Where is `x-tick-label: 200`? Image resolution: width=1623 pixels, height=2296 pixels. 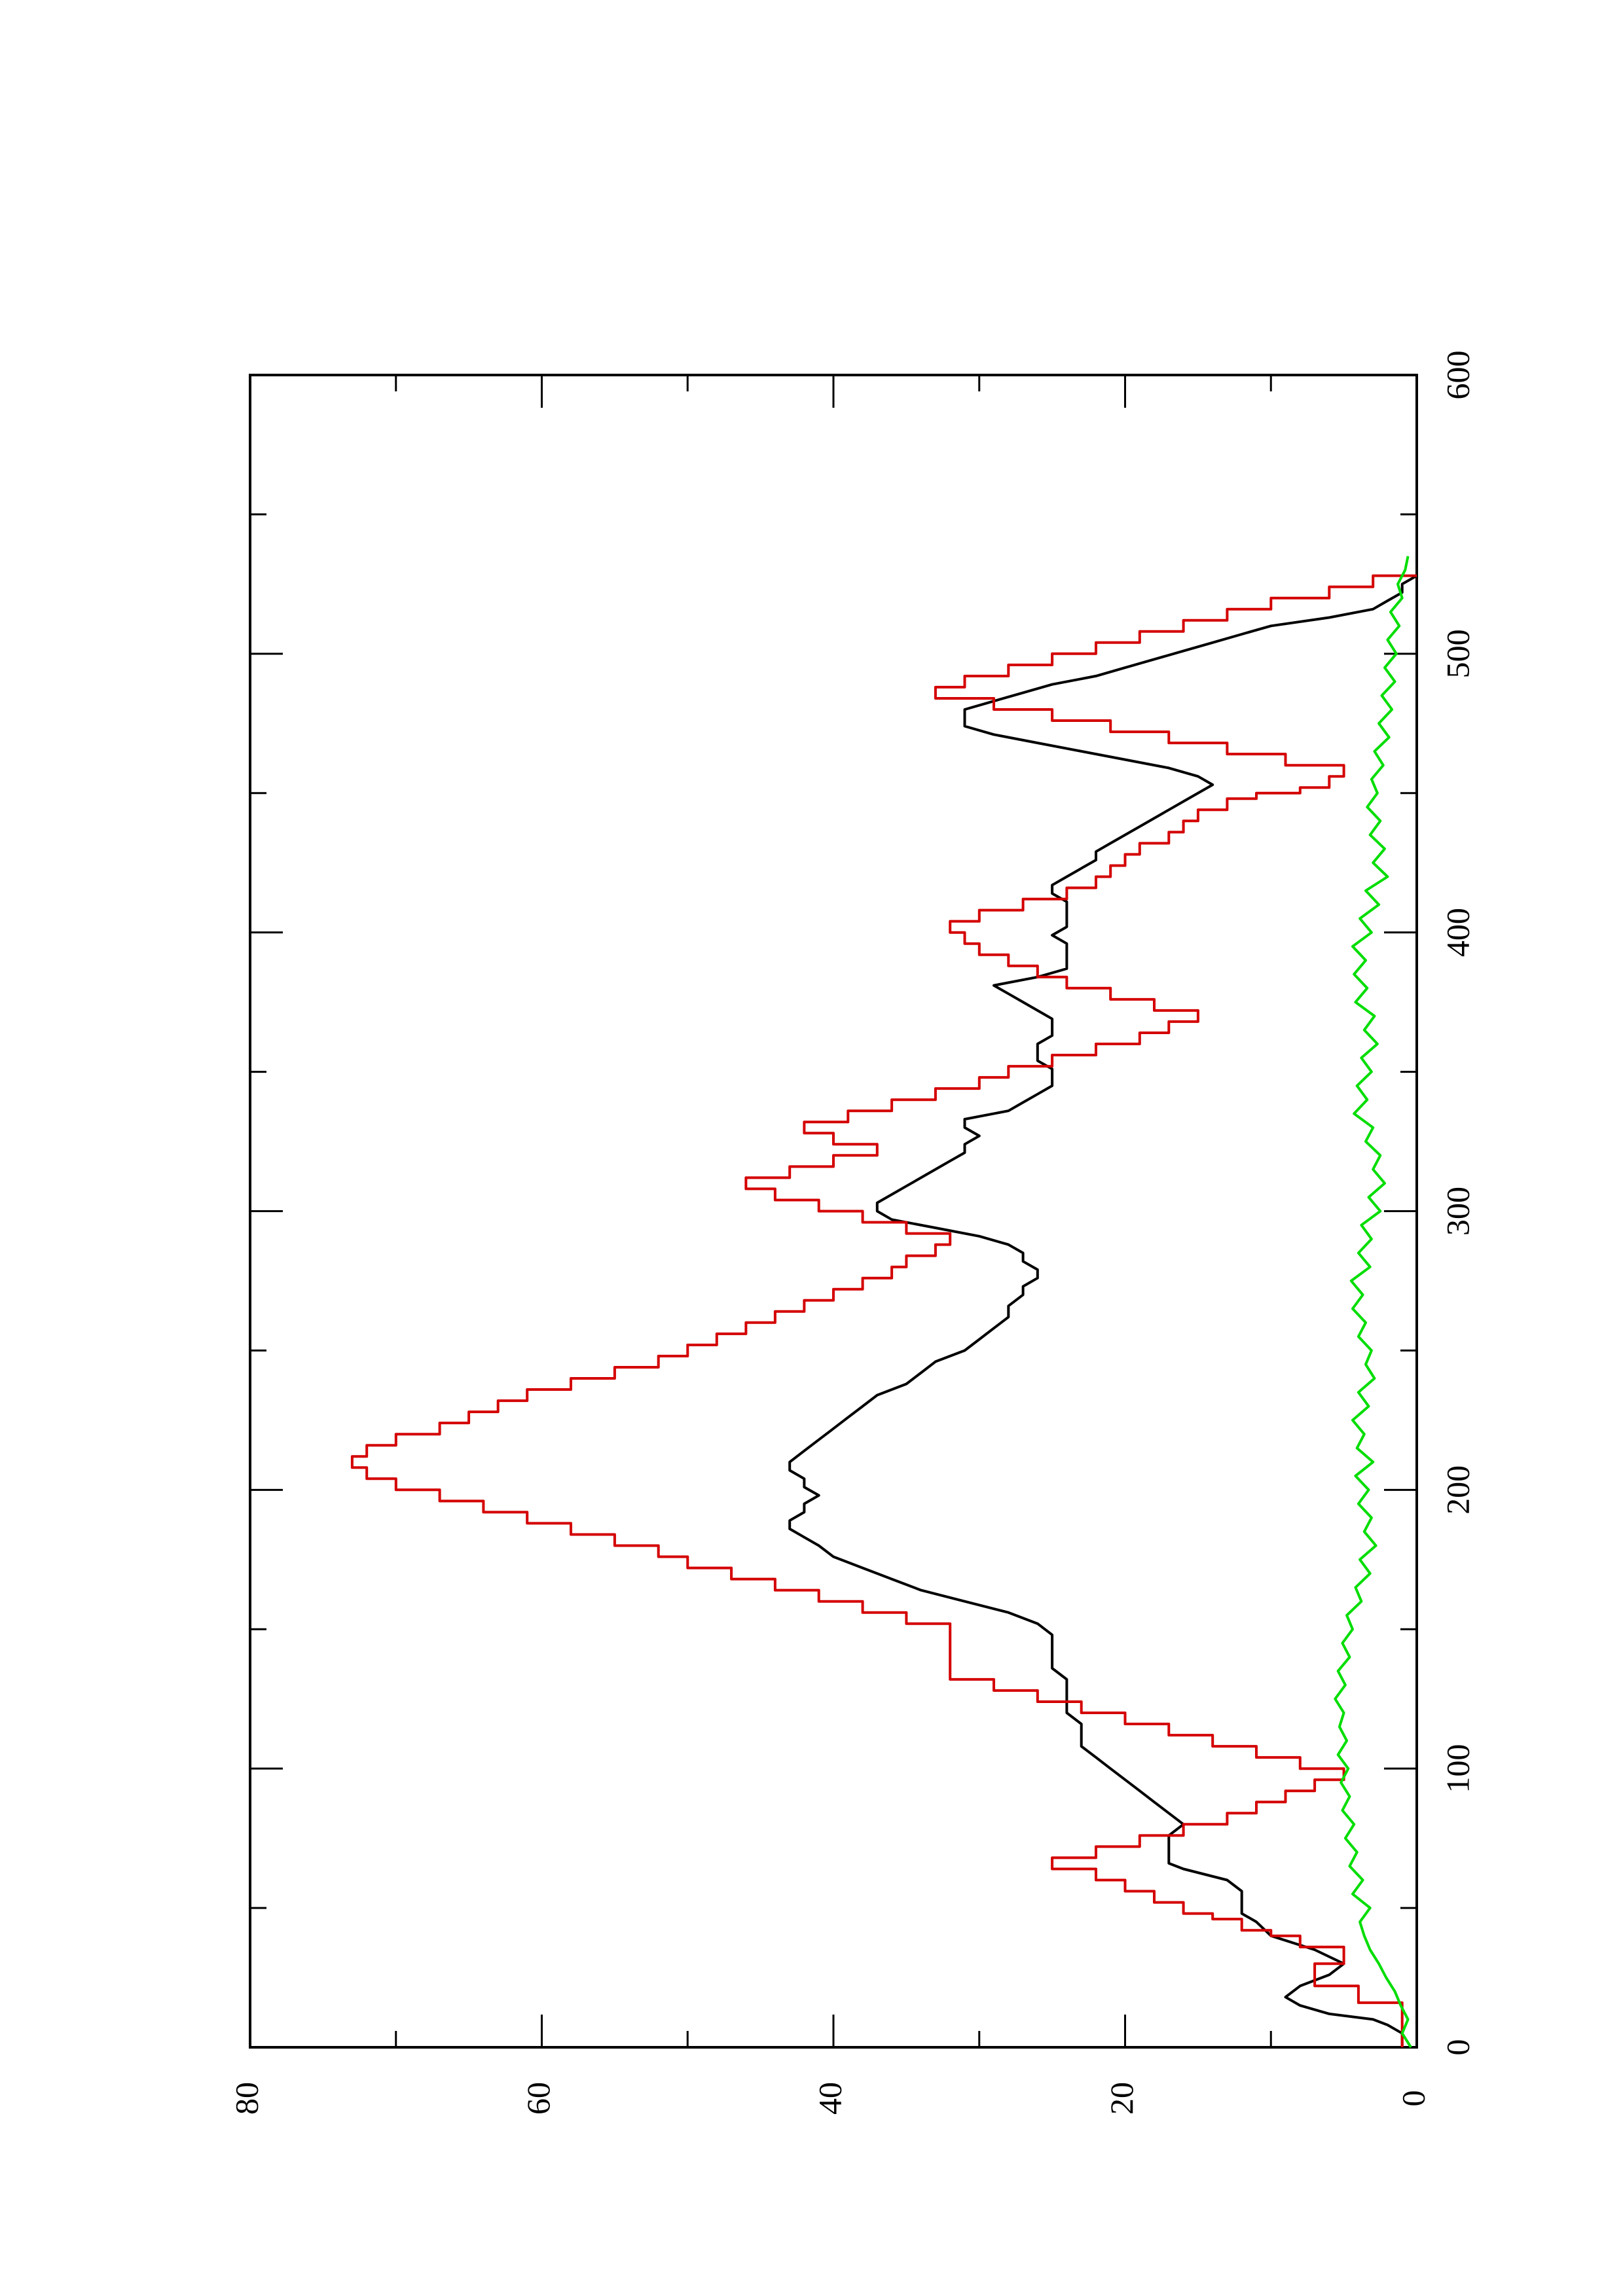
x-tick-label: 200 is located at coordinates (1457, 1490).